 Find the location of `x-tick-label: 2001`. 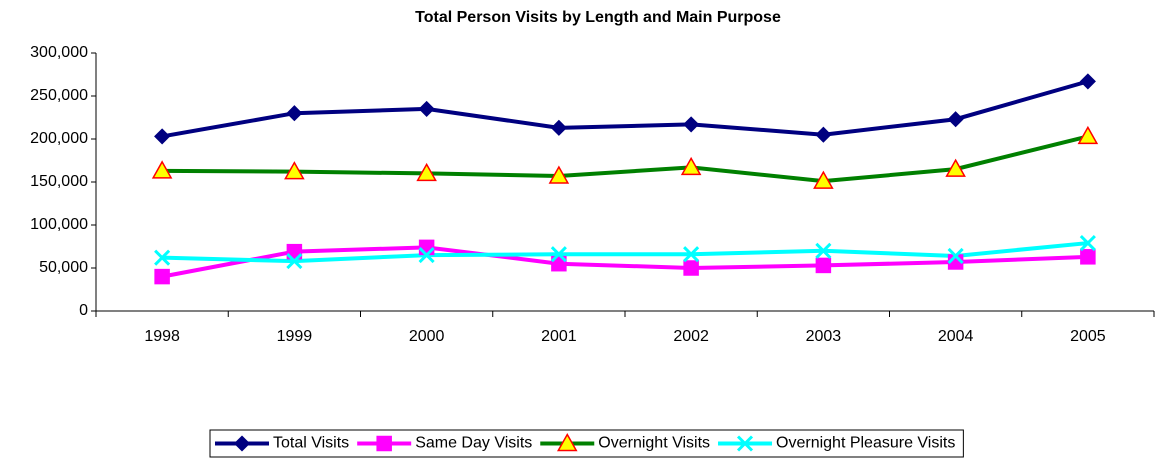

x-tick-label: 2001 is located at coordinates (559, 336).